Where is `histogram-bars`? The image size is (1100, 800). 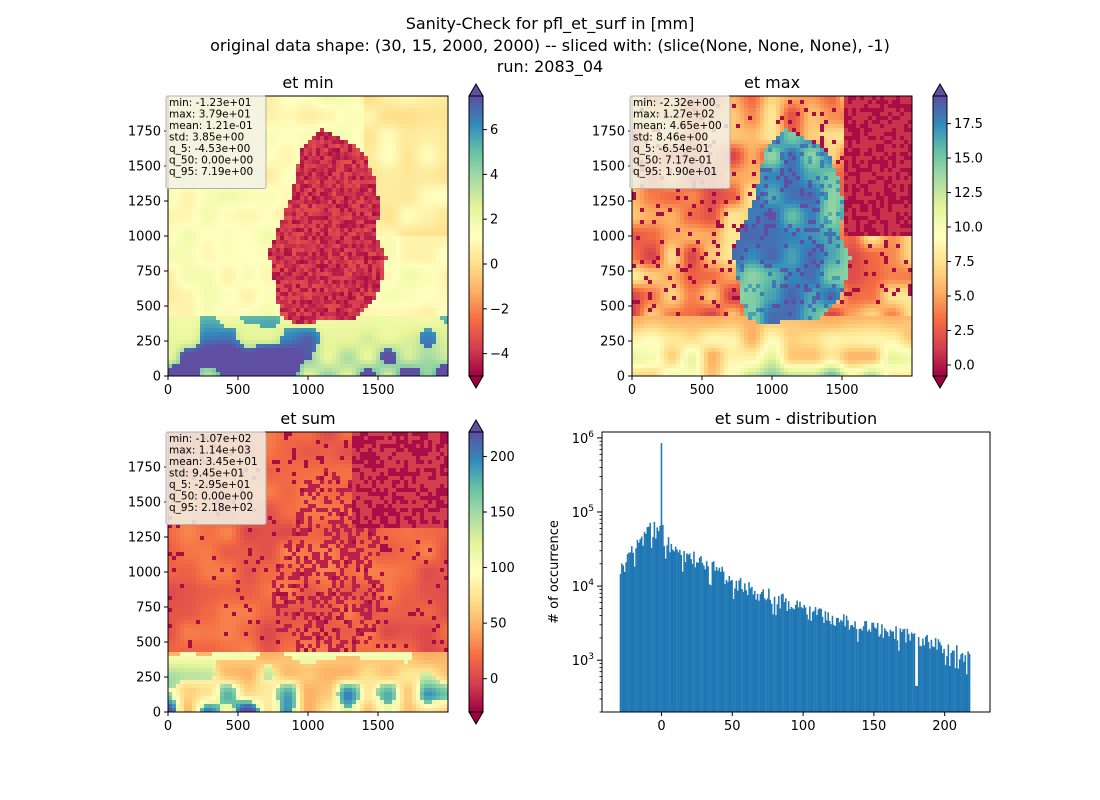
histogram-bars is located at coordinates (795, 577).